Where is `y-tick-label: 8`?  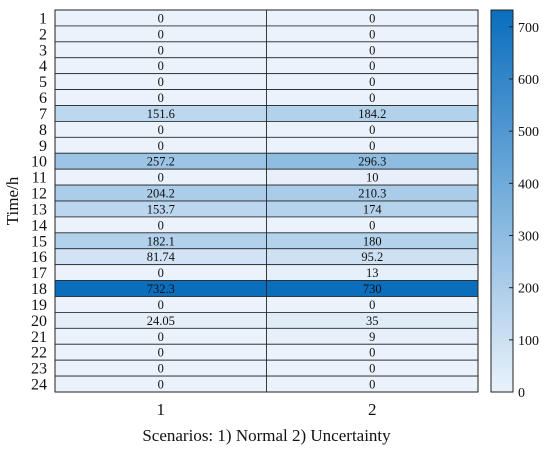
y-tick-label: 8 is located at coordinates (43, 130).